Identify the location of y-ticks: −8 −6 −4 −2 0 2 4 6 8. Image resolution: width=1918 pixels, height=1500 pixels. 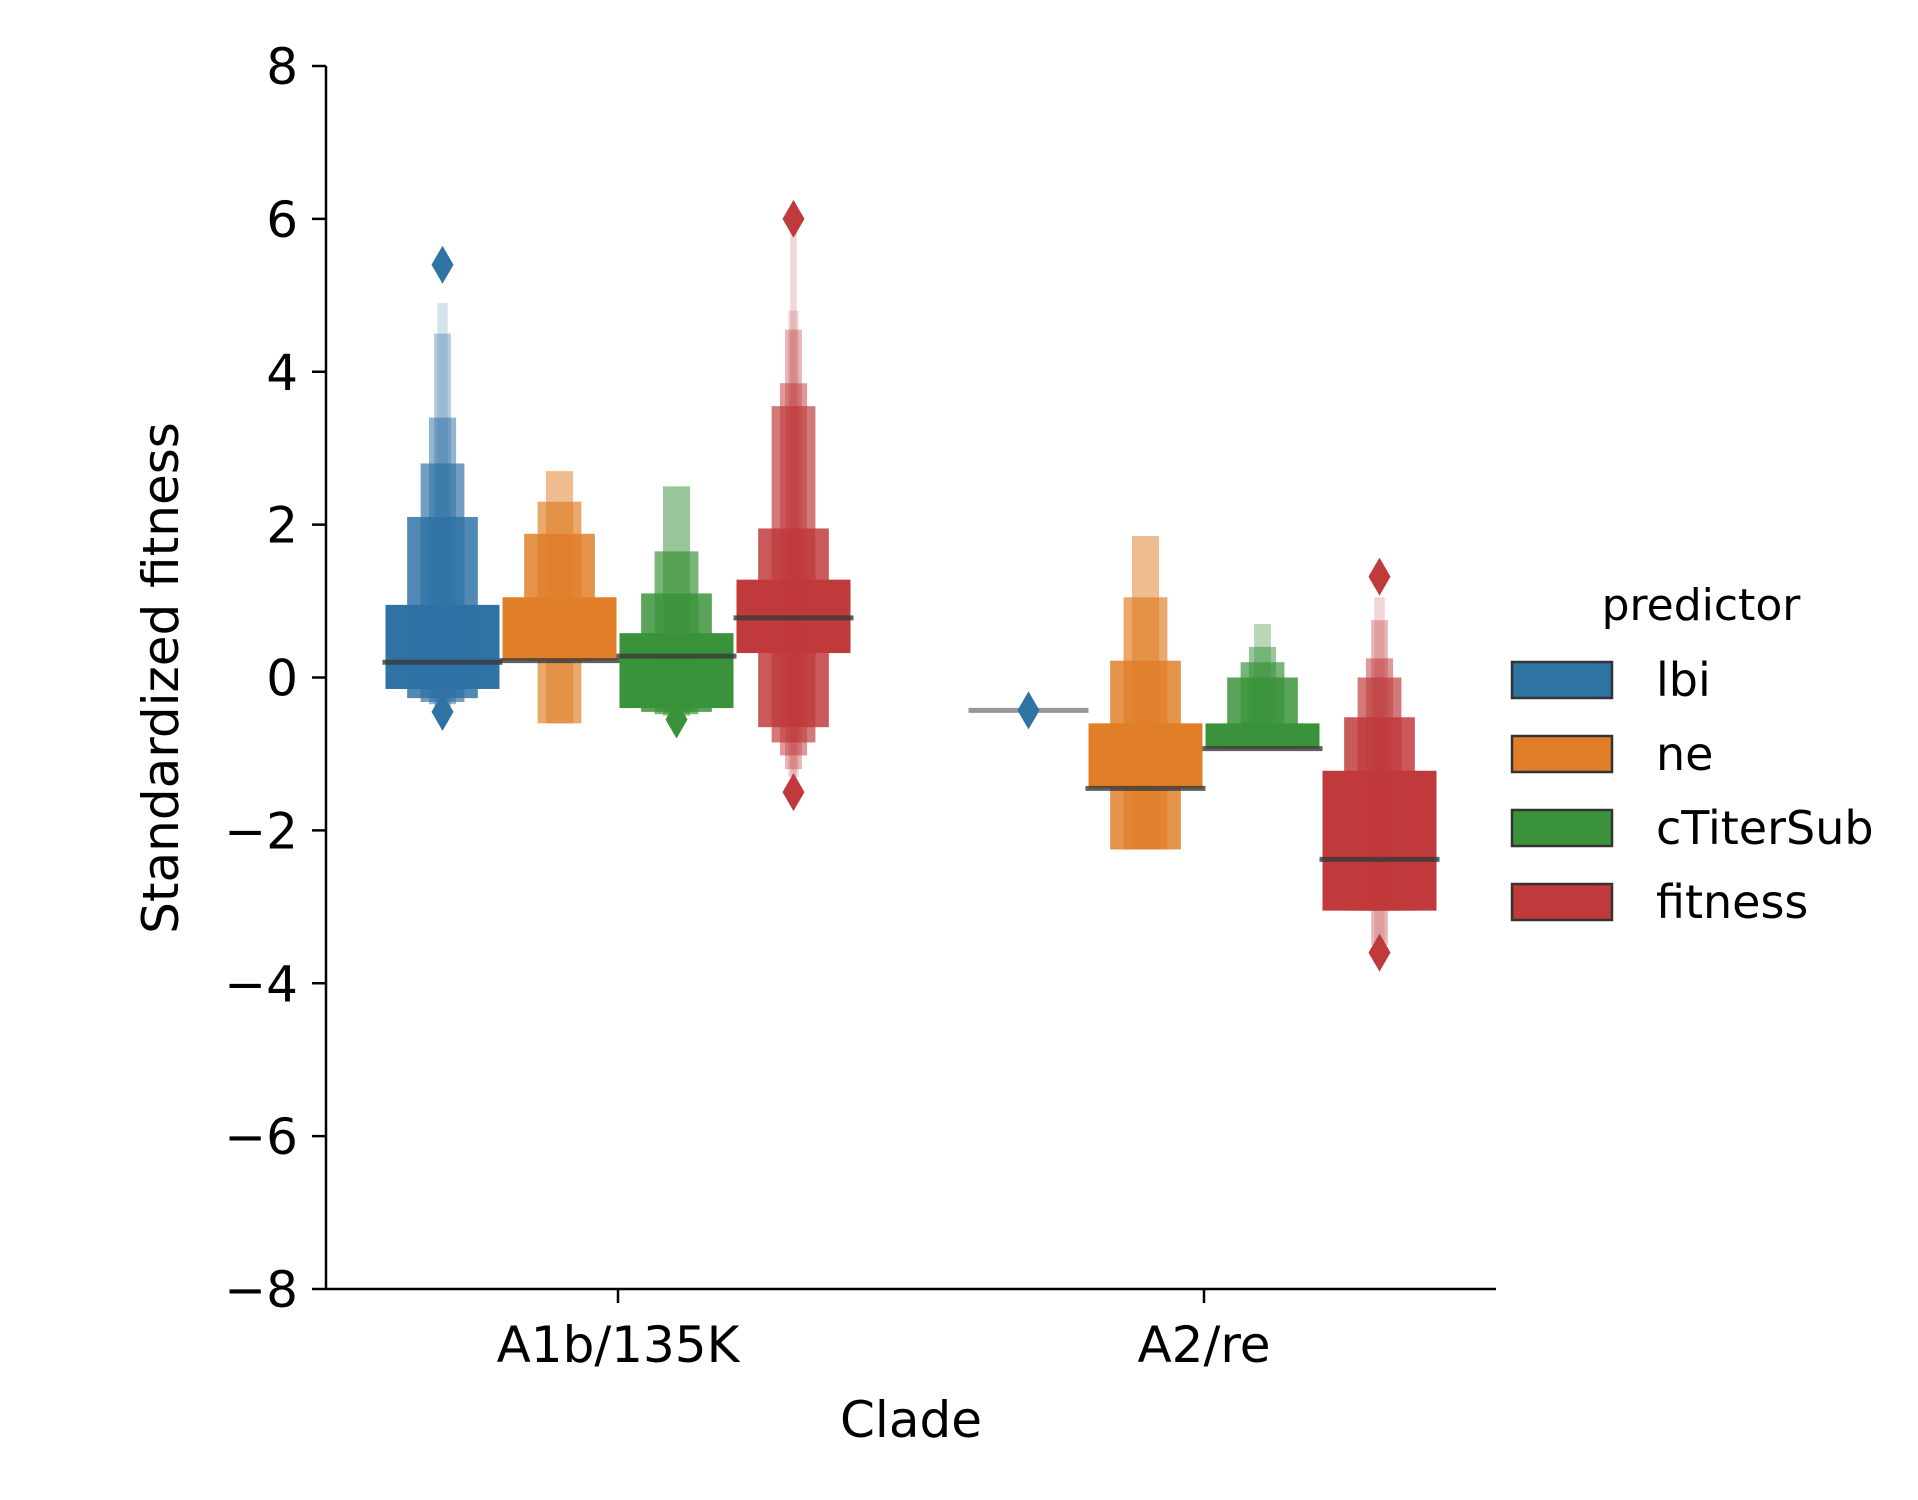
(275, 678).